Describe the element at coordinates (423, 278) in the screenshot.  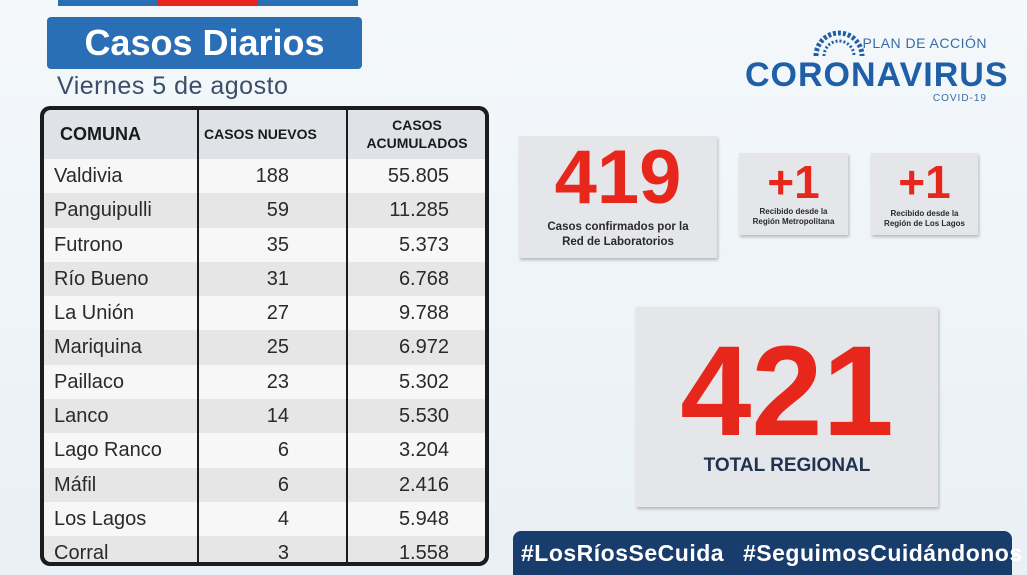
I see `casos-acumulados-cell: 6.768` at that location.